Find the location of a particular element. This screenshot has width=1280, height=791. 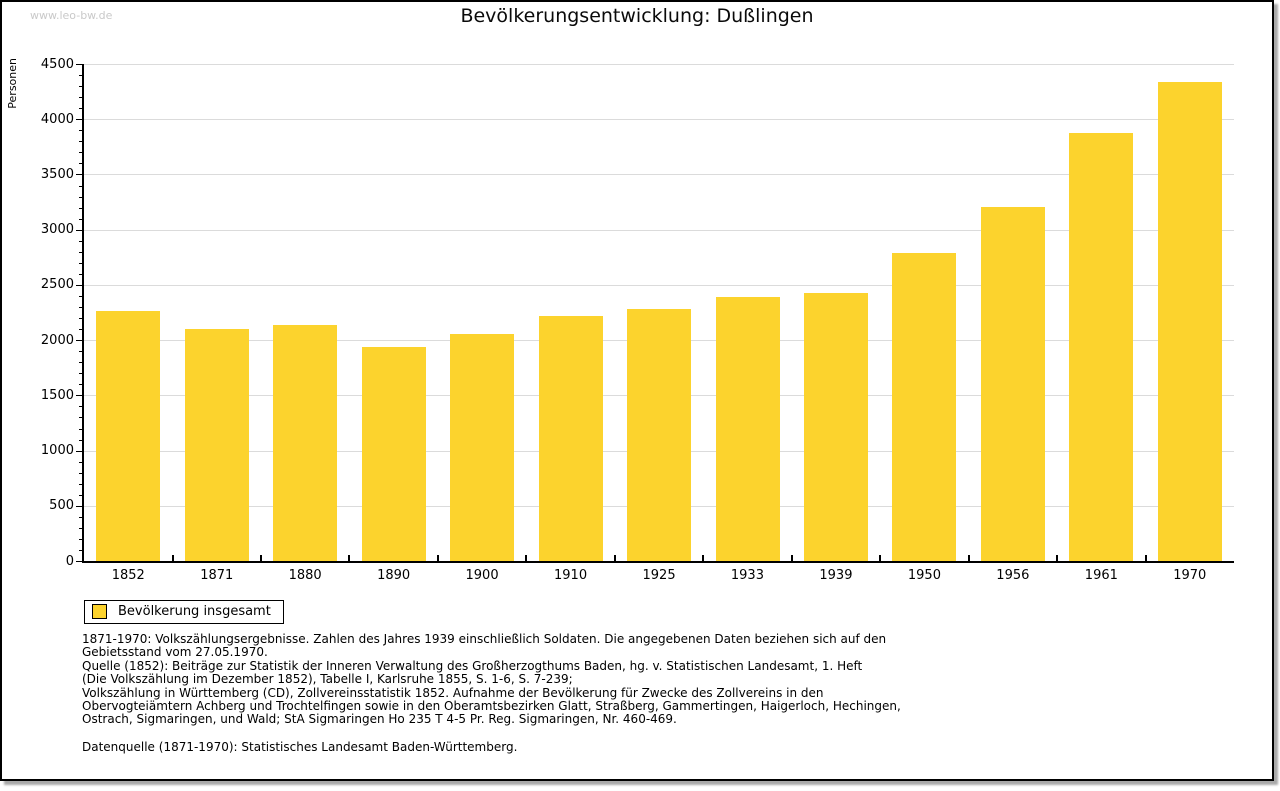

x-tick-label-1933: 1933 is located at coordinates (747, 575).